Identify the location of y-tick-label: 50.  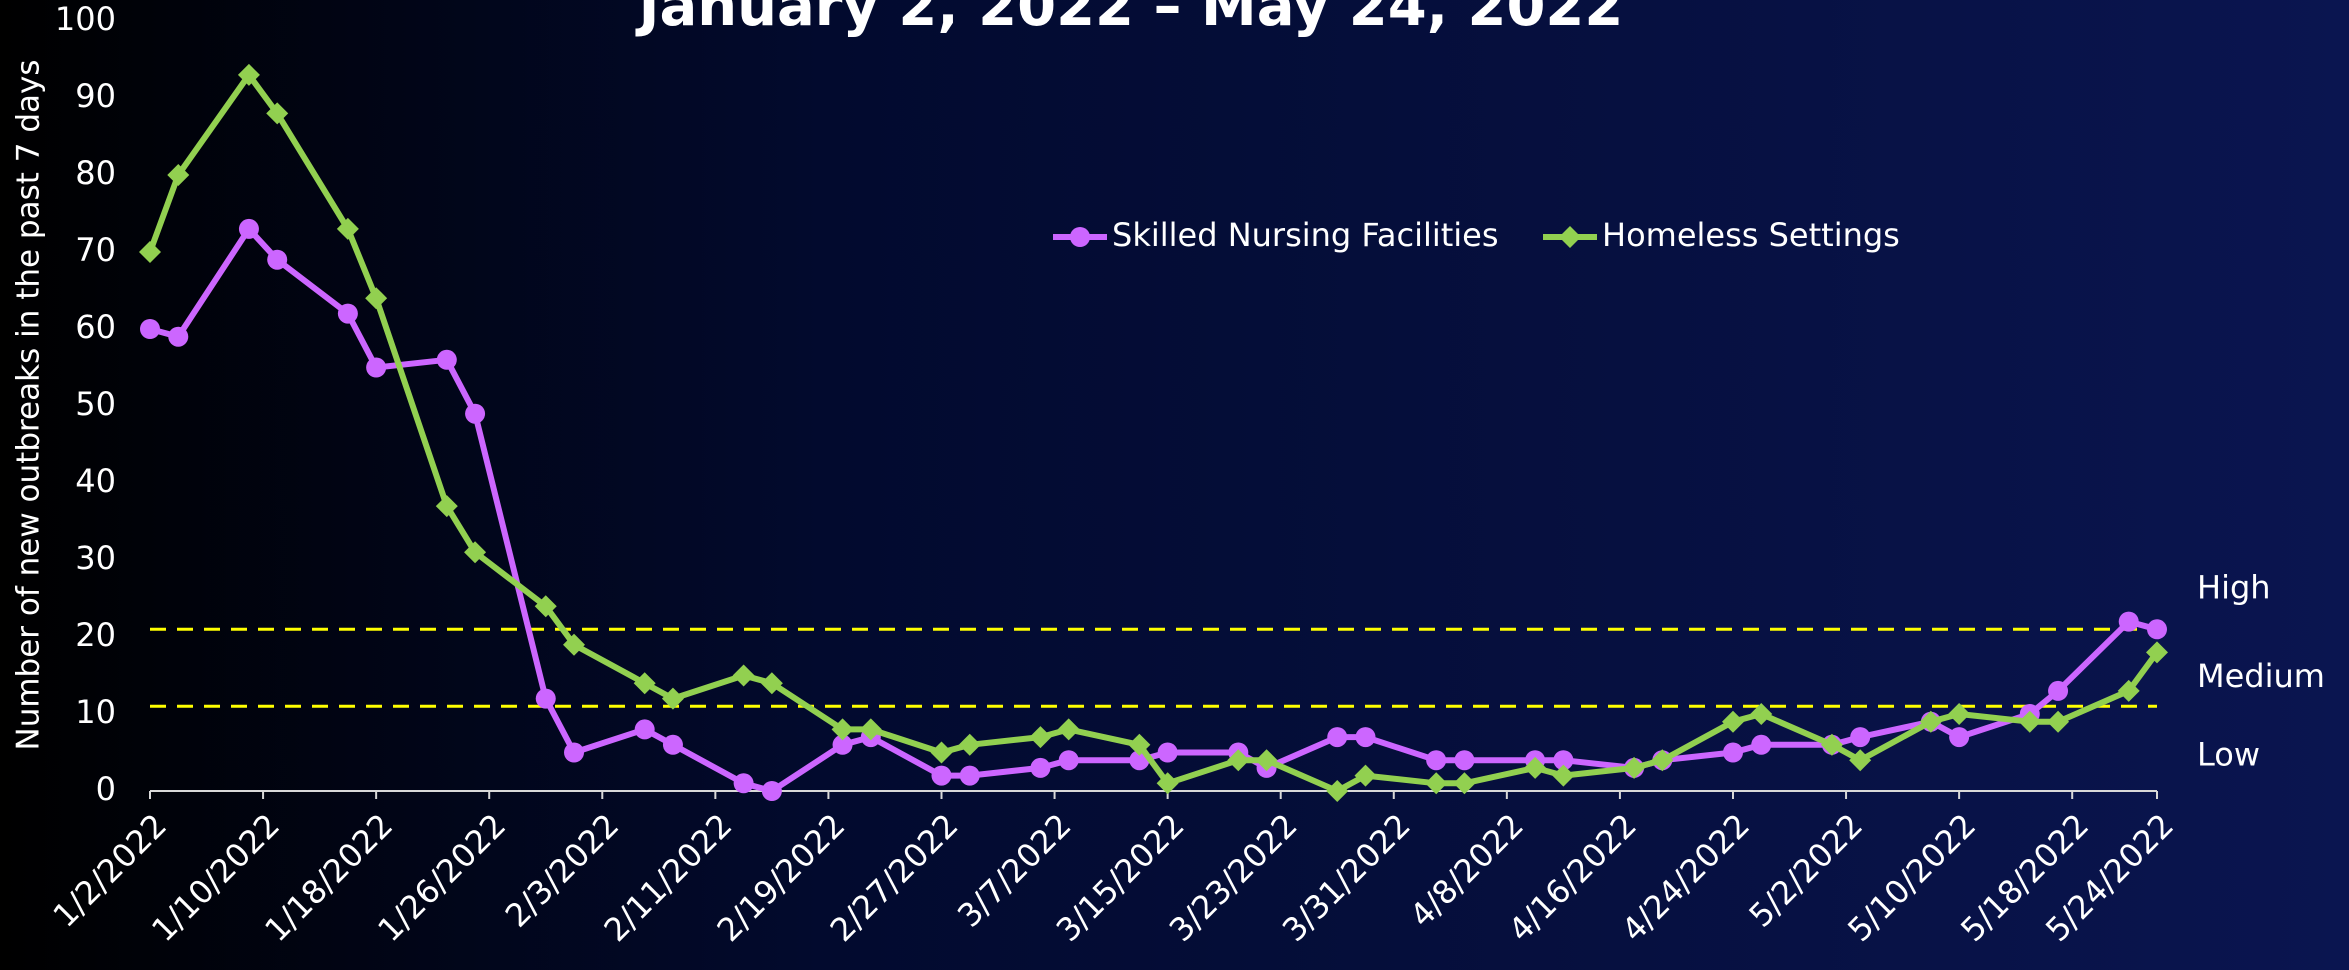
(95, 404).